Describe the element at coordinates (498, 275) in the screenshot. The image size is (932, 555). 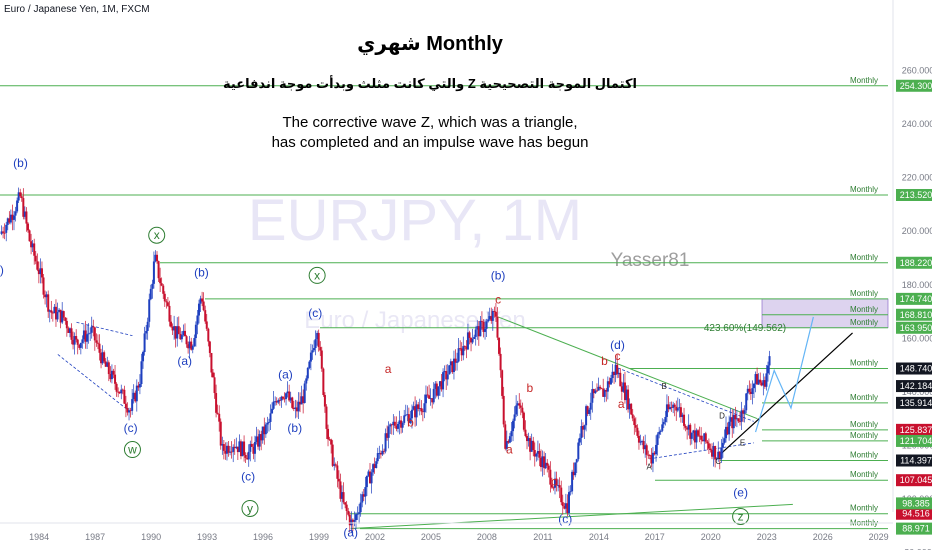
I see `wave-label-16: (b)` at that location.